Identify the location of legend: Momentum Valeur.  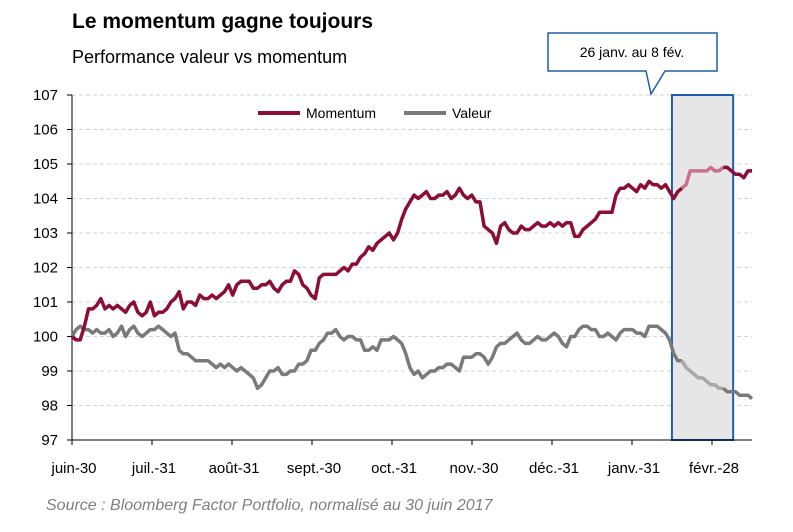
(375, 113).